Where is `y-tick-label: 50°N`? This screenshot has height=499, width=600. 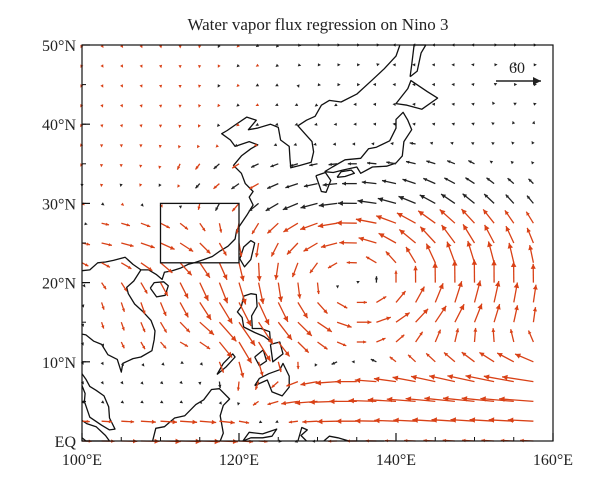 y-tick-label: 50°N is located at coordinates (59, 46).